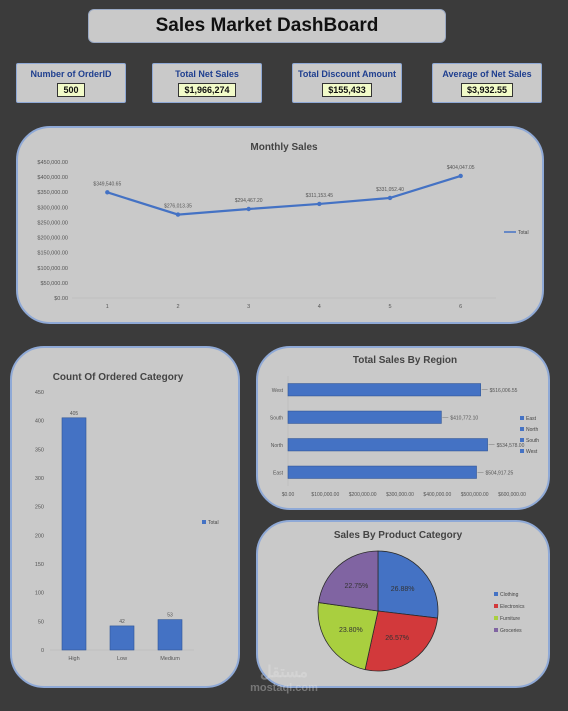 The width and height of the screenshot is (568, 711). I want to click on x-tick-label: 5, so click(389, 307).